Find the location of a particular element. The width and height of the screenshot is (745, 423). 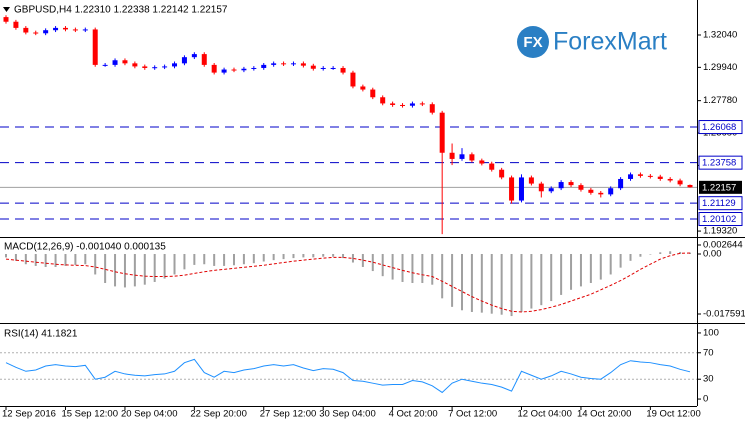

last-price-box is located at coordinates (720, 187).